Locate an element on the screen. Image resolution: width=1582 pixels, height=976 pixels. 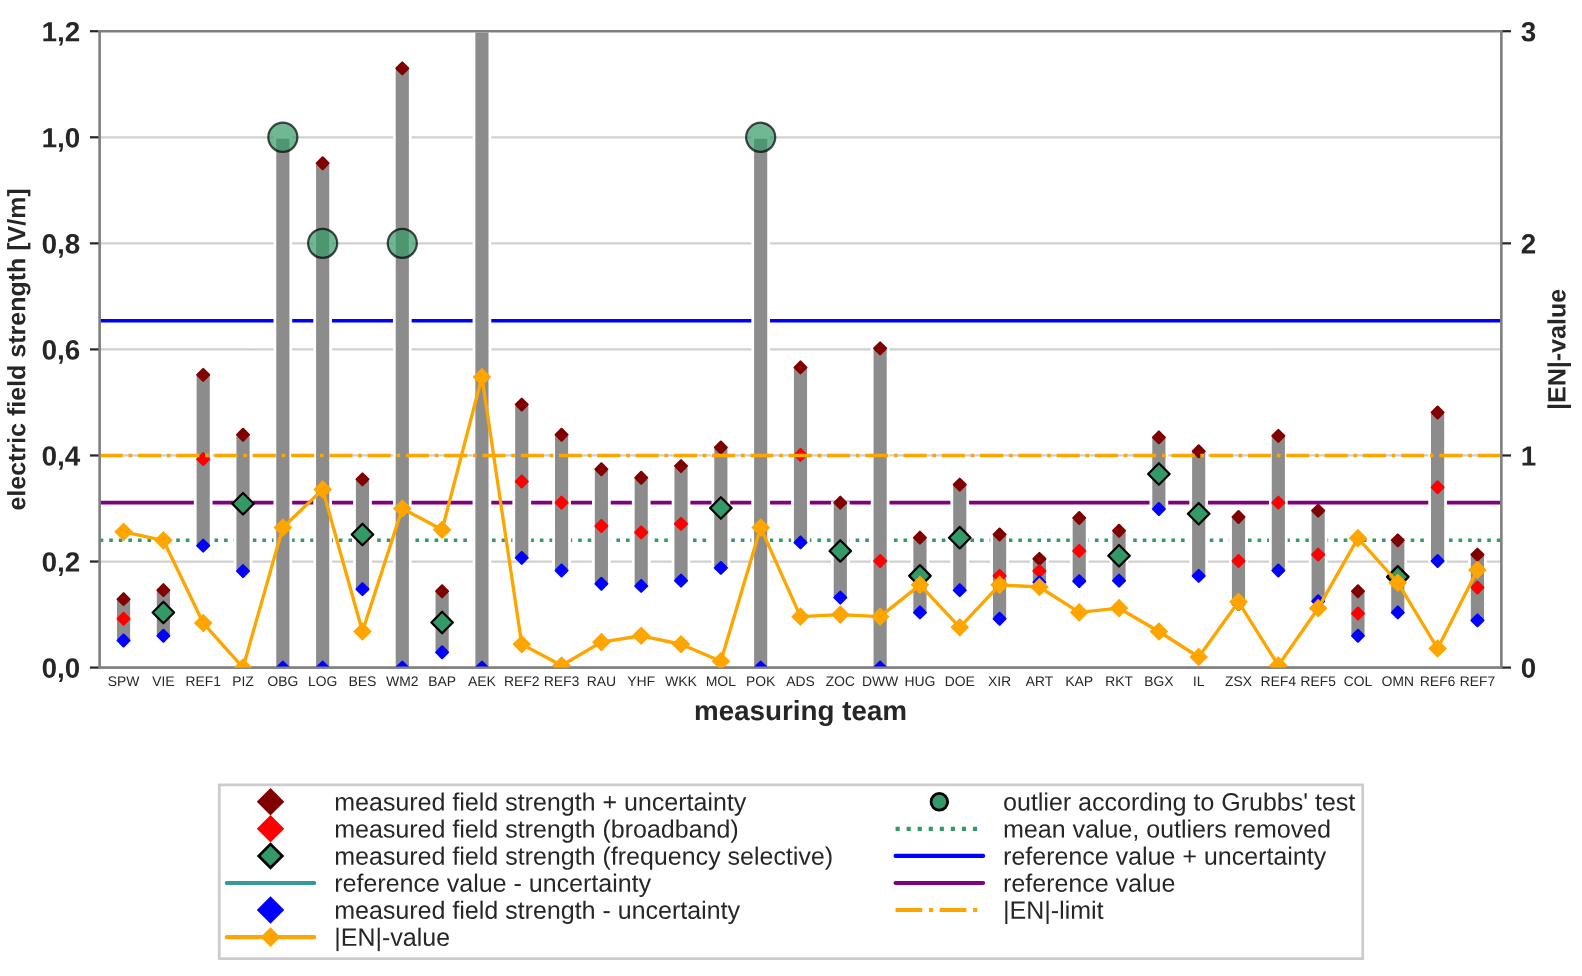
y-tick-label: 0,2 is located at coordinates (61, 564).